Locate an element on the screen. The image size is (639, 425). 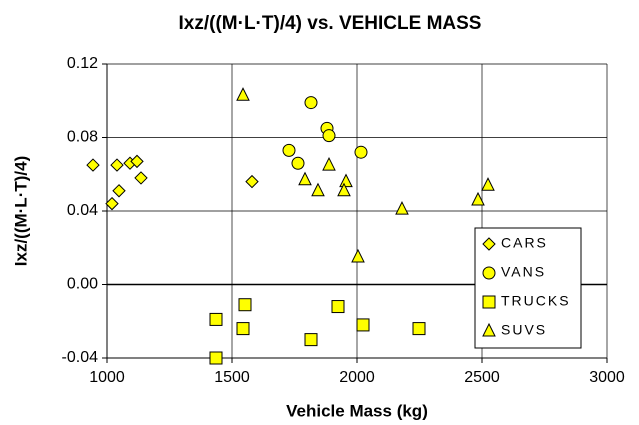
legend-label: VANS is located at coordinates (523, 272).